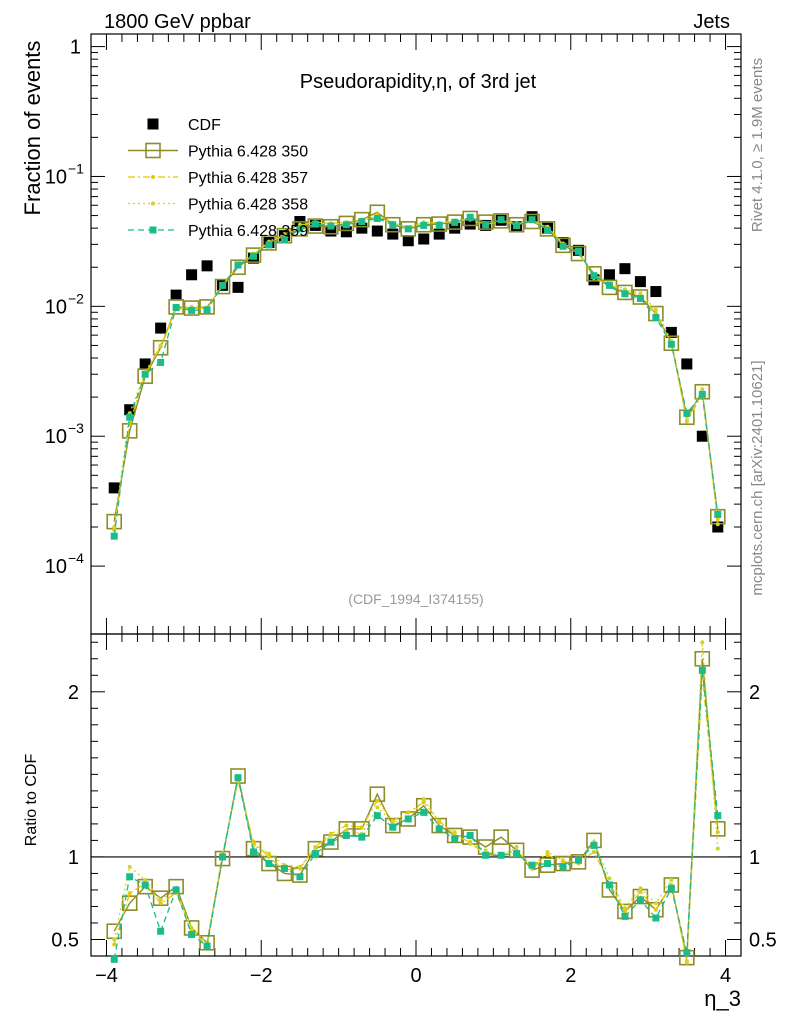 The width and height of the screenshot is (786, 1024). What do you see at coordinates (56, 307) in the screenshot?
I see `main-y-tick-label: 10` at bounding box center [56, 307].